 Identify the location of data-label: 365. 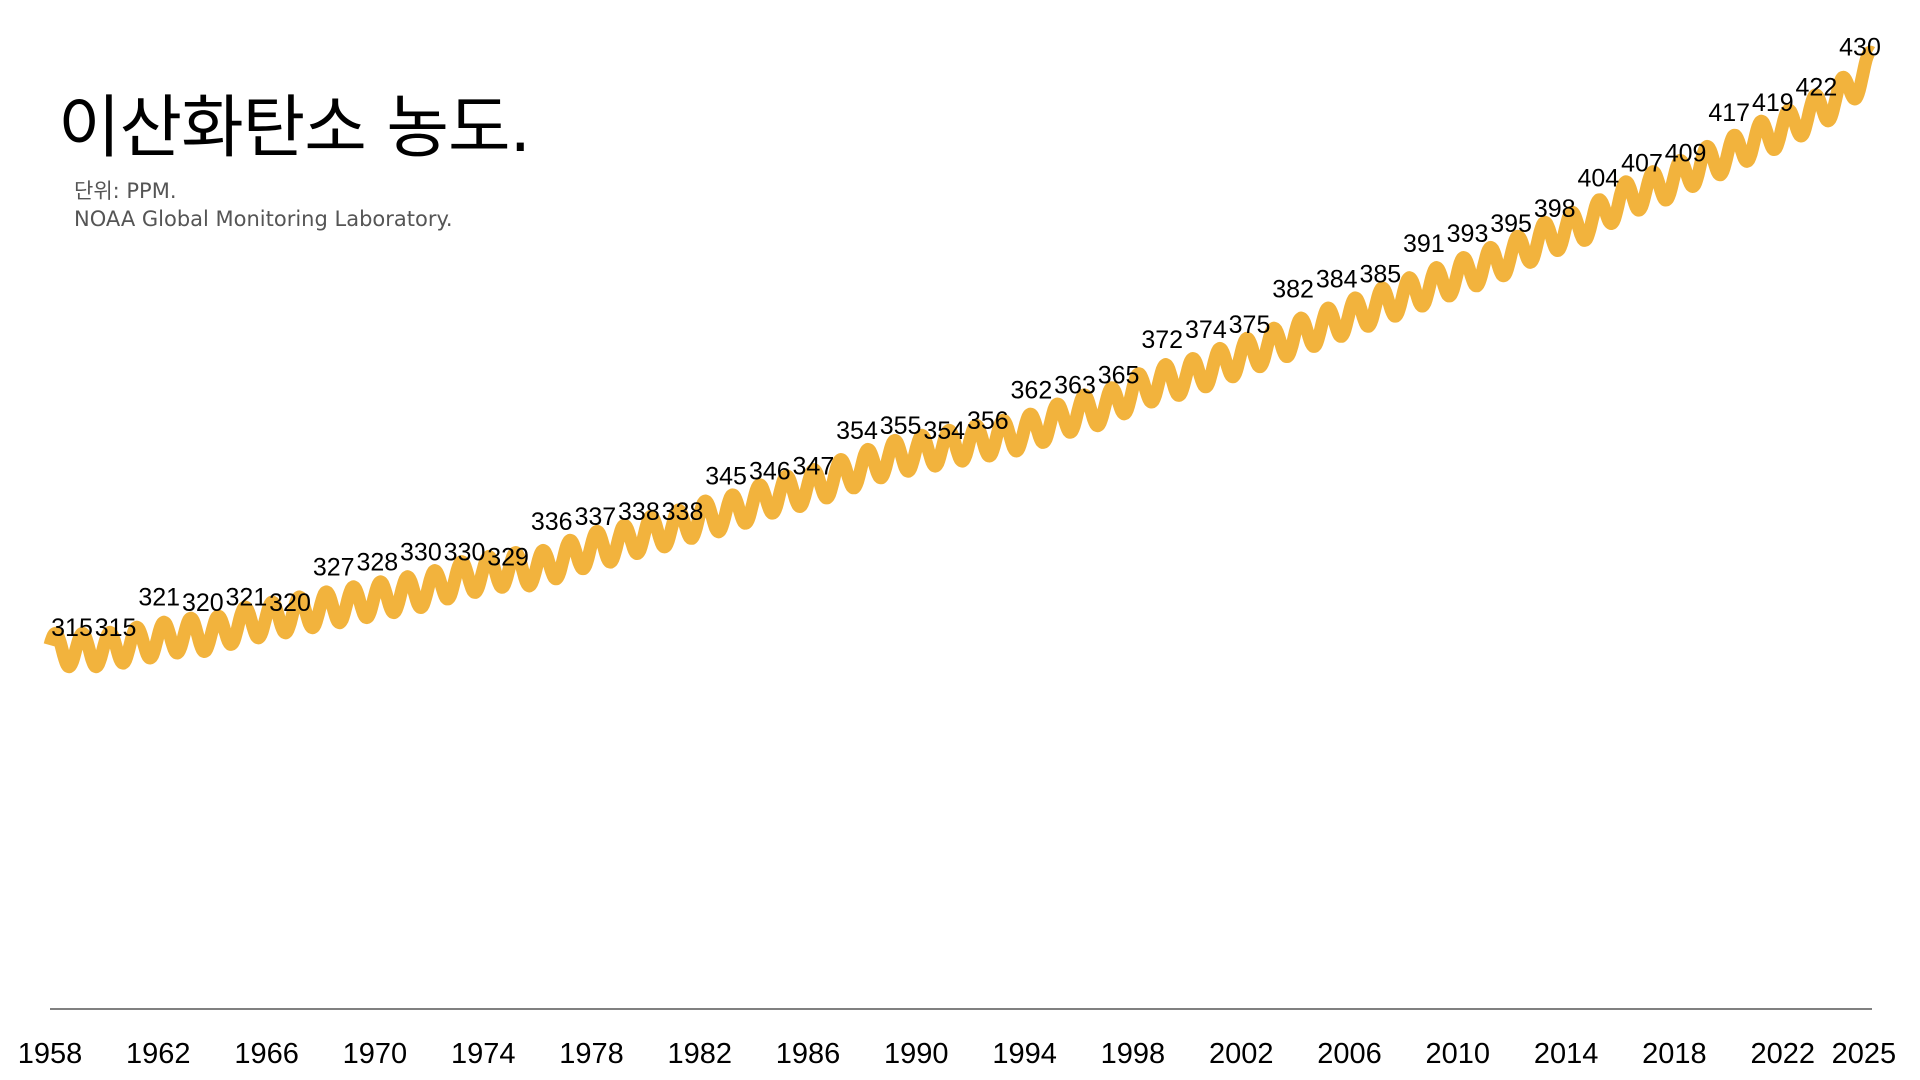
(1119, 376).